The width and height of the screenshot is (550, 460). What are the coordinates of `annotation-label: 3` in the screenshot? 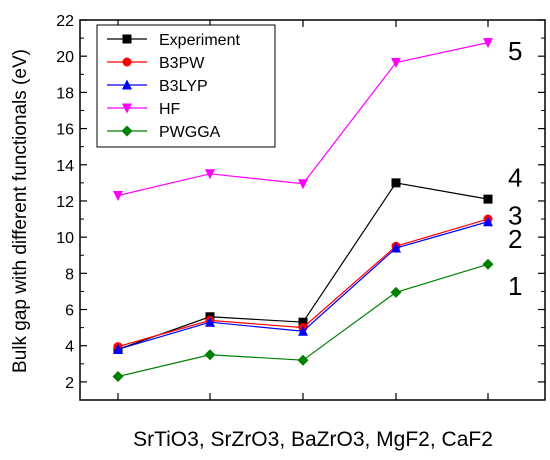 It's located at (515, 215).